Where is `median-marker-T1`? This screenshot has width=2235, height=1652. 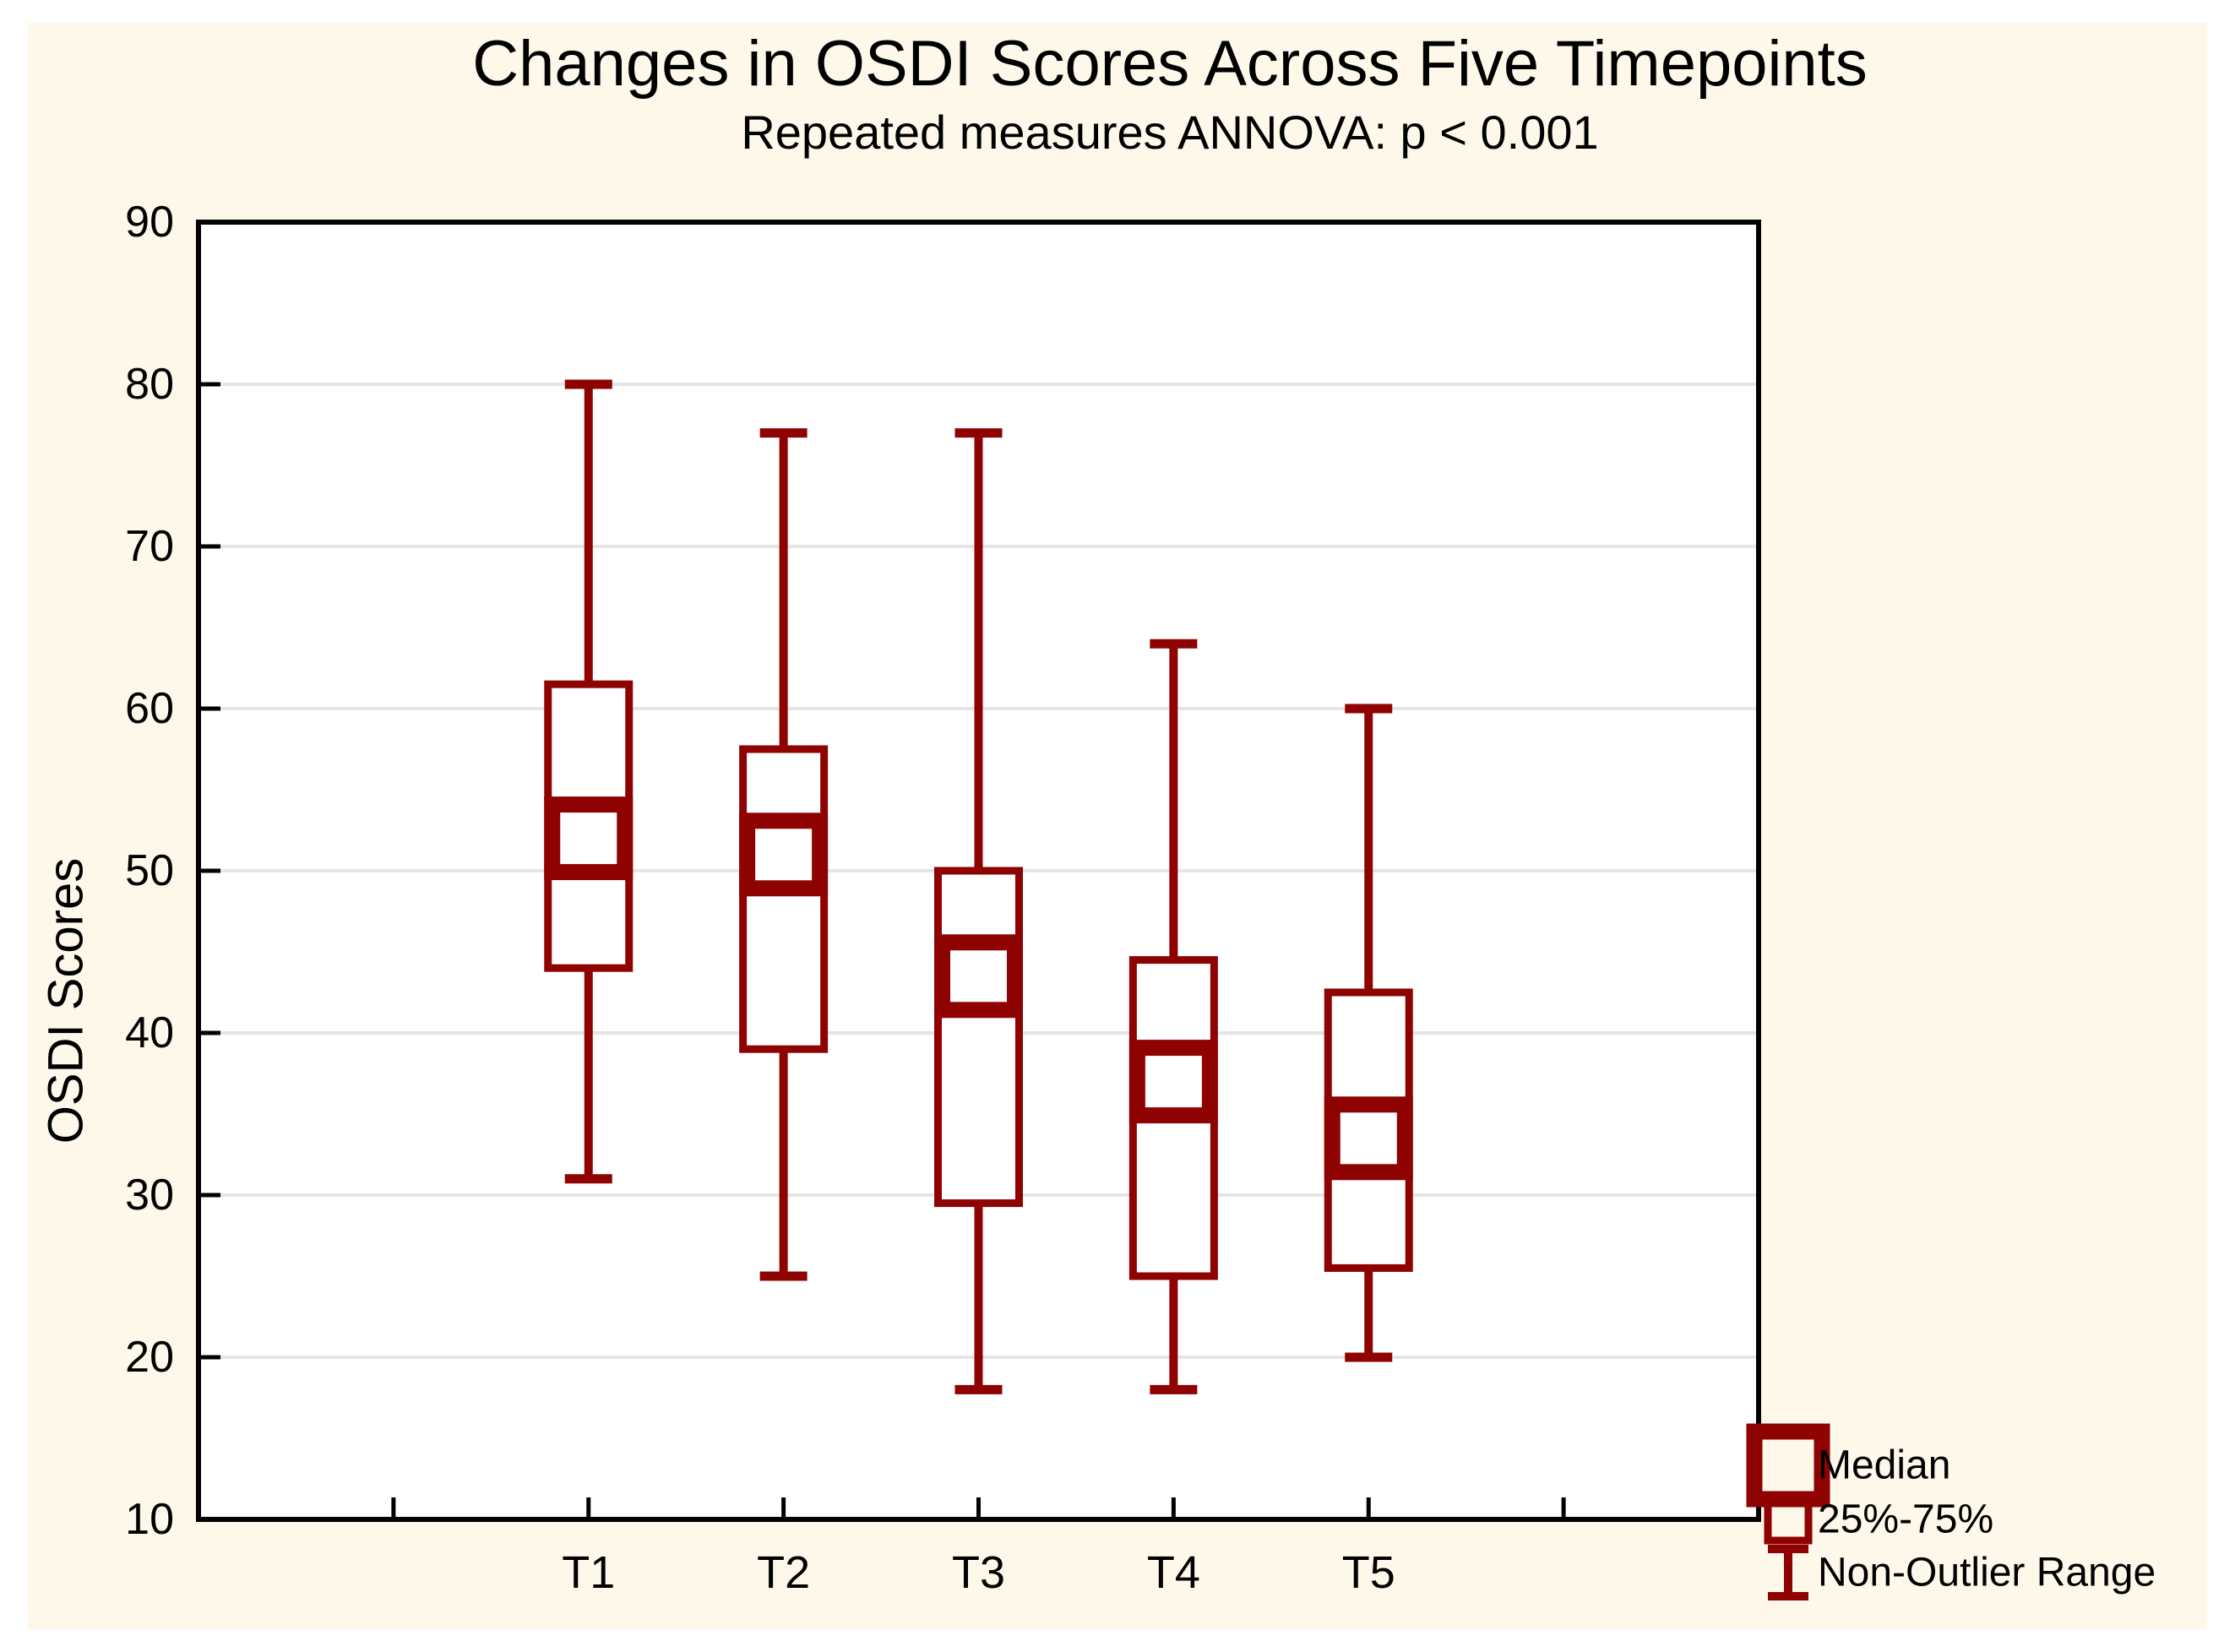
median-marker-T1 is located at coordinates (589, 838).